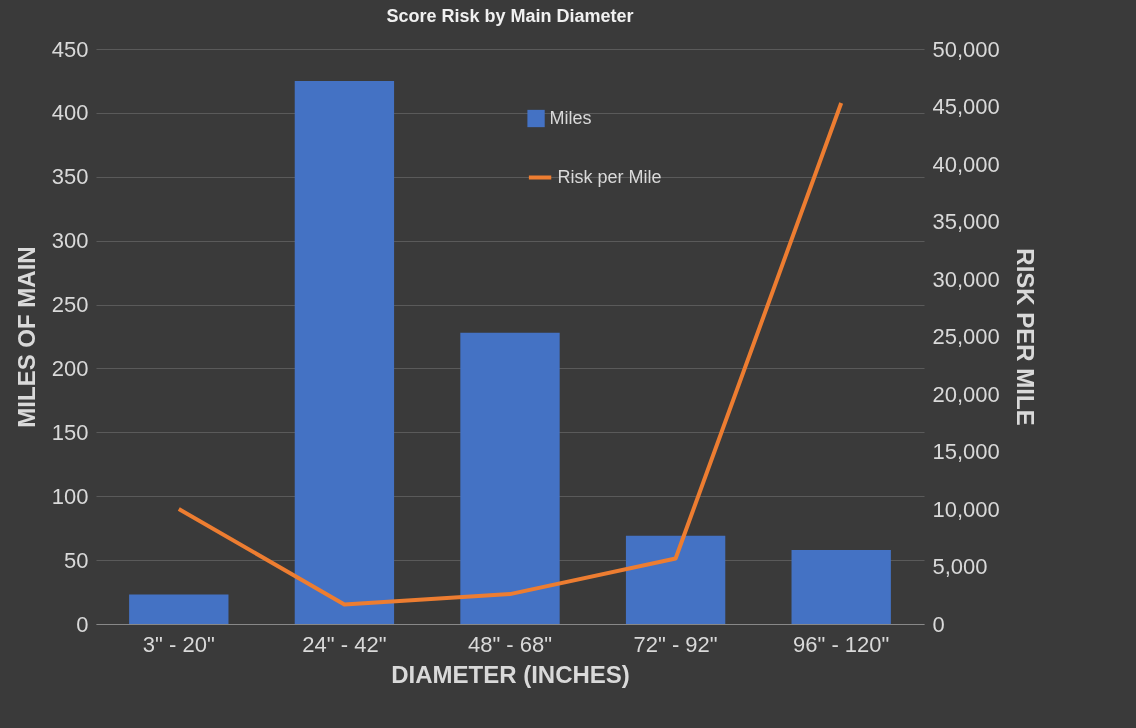 This screenshot has width=1136, height=728. Describe the element at coordinates (675, 644) in the screenshot. I see `x-tick-label: 72" - 92"` at that location.